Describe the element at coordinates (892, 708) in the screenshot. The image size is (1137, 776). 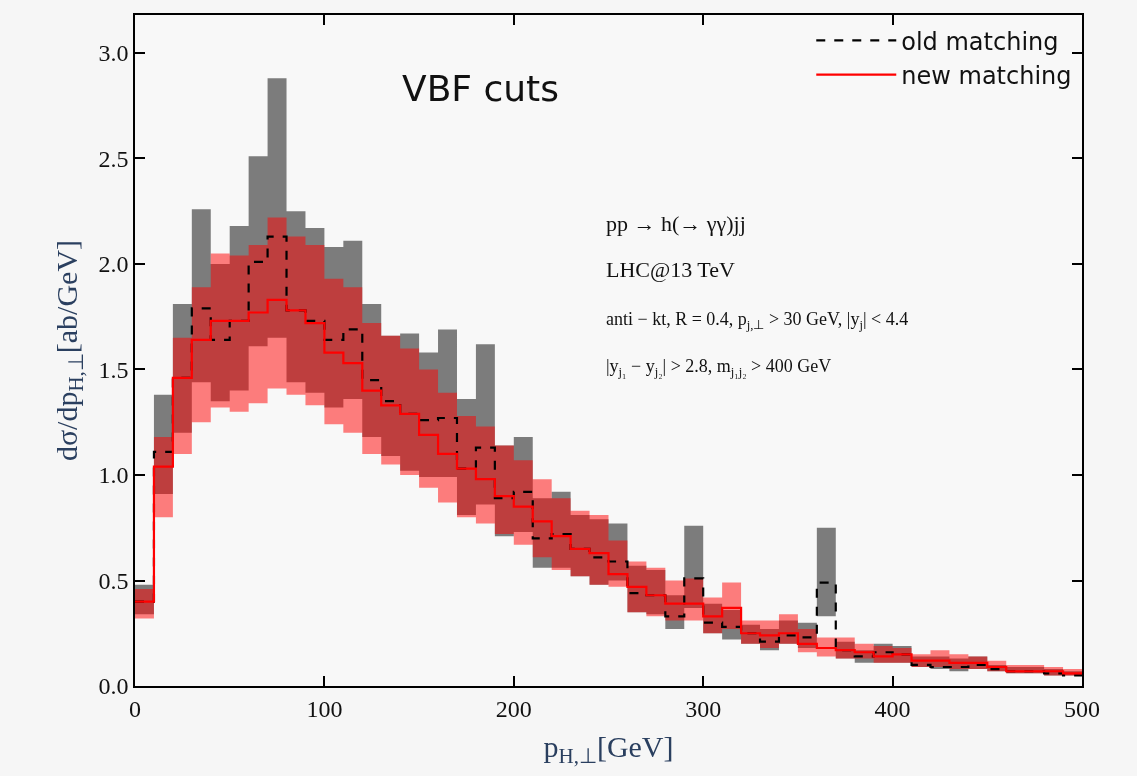
I see `x-tick-label: 400` at that location.